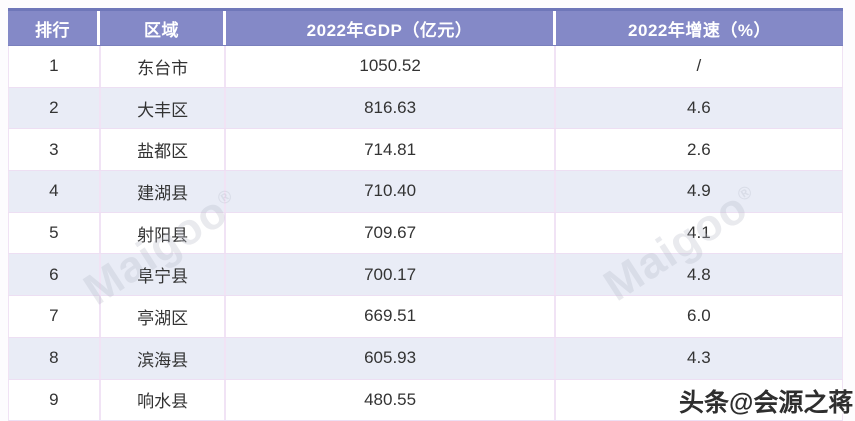 The width and height of the screenshot is (855, 421). I want to click on credit-watermark: 头条@会源之蒋, so click(766, 403).